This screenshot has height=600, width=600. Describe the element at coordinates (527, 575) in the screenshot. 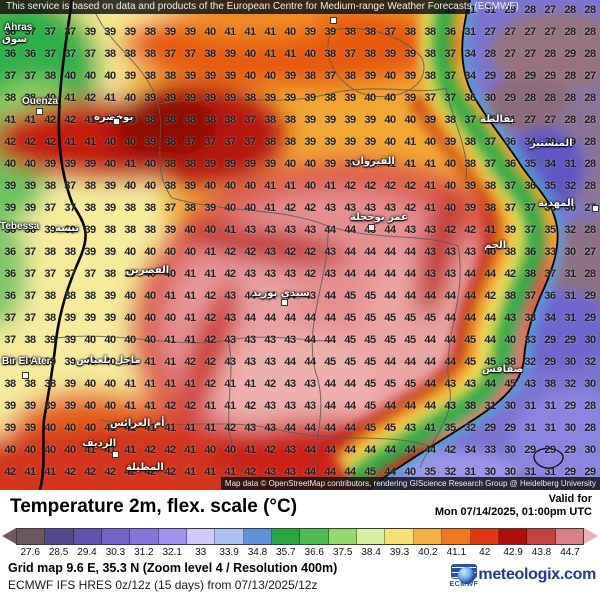

I see `meteologix-logo: meteologix.com` at that location.